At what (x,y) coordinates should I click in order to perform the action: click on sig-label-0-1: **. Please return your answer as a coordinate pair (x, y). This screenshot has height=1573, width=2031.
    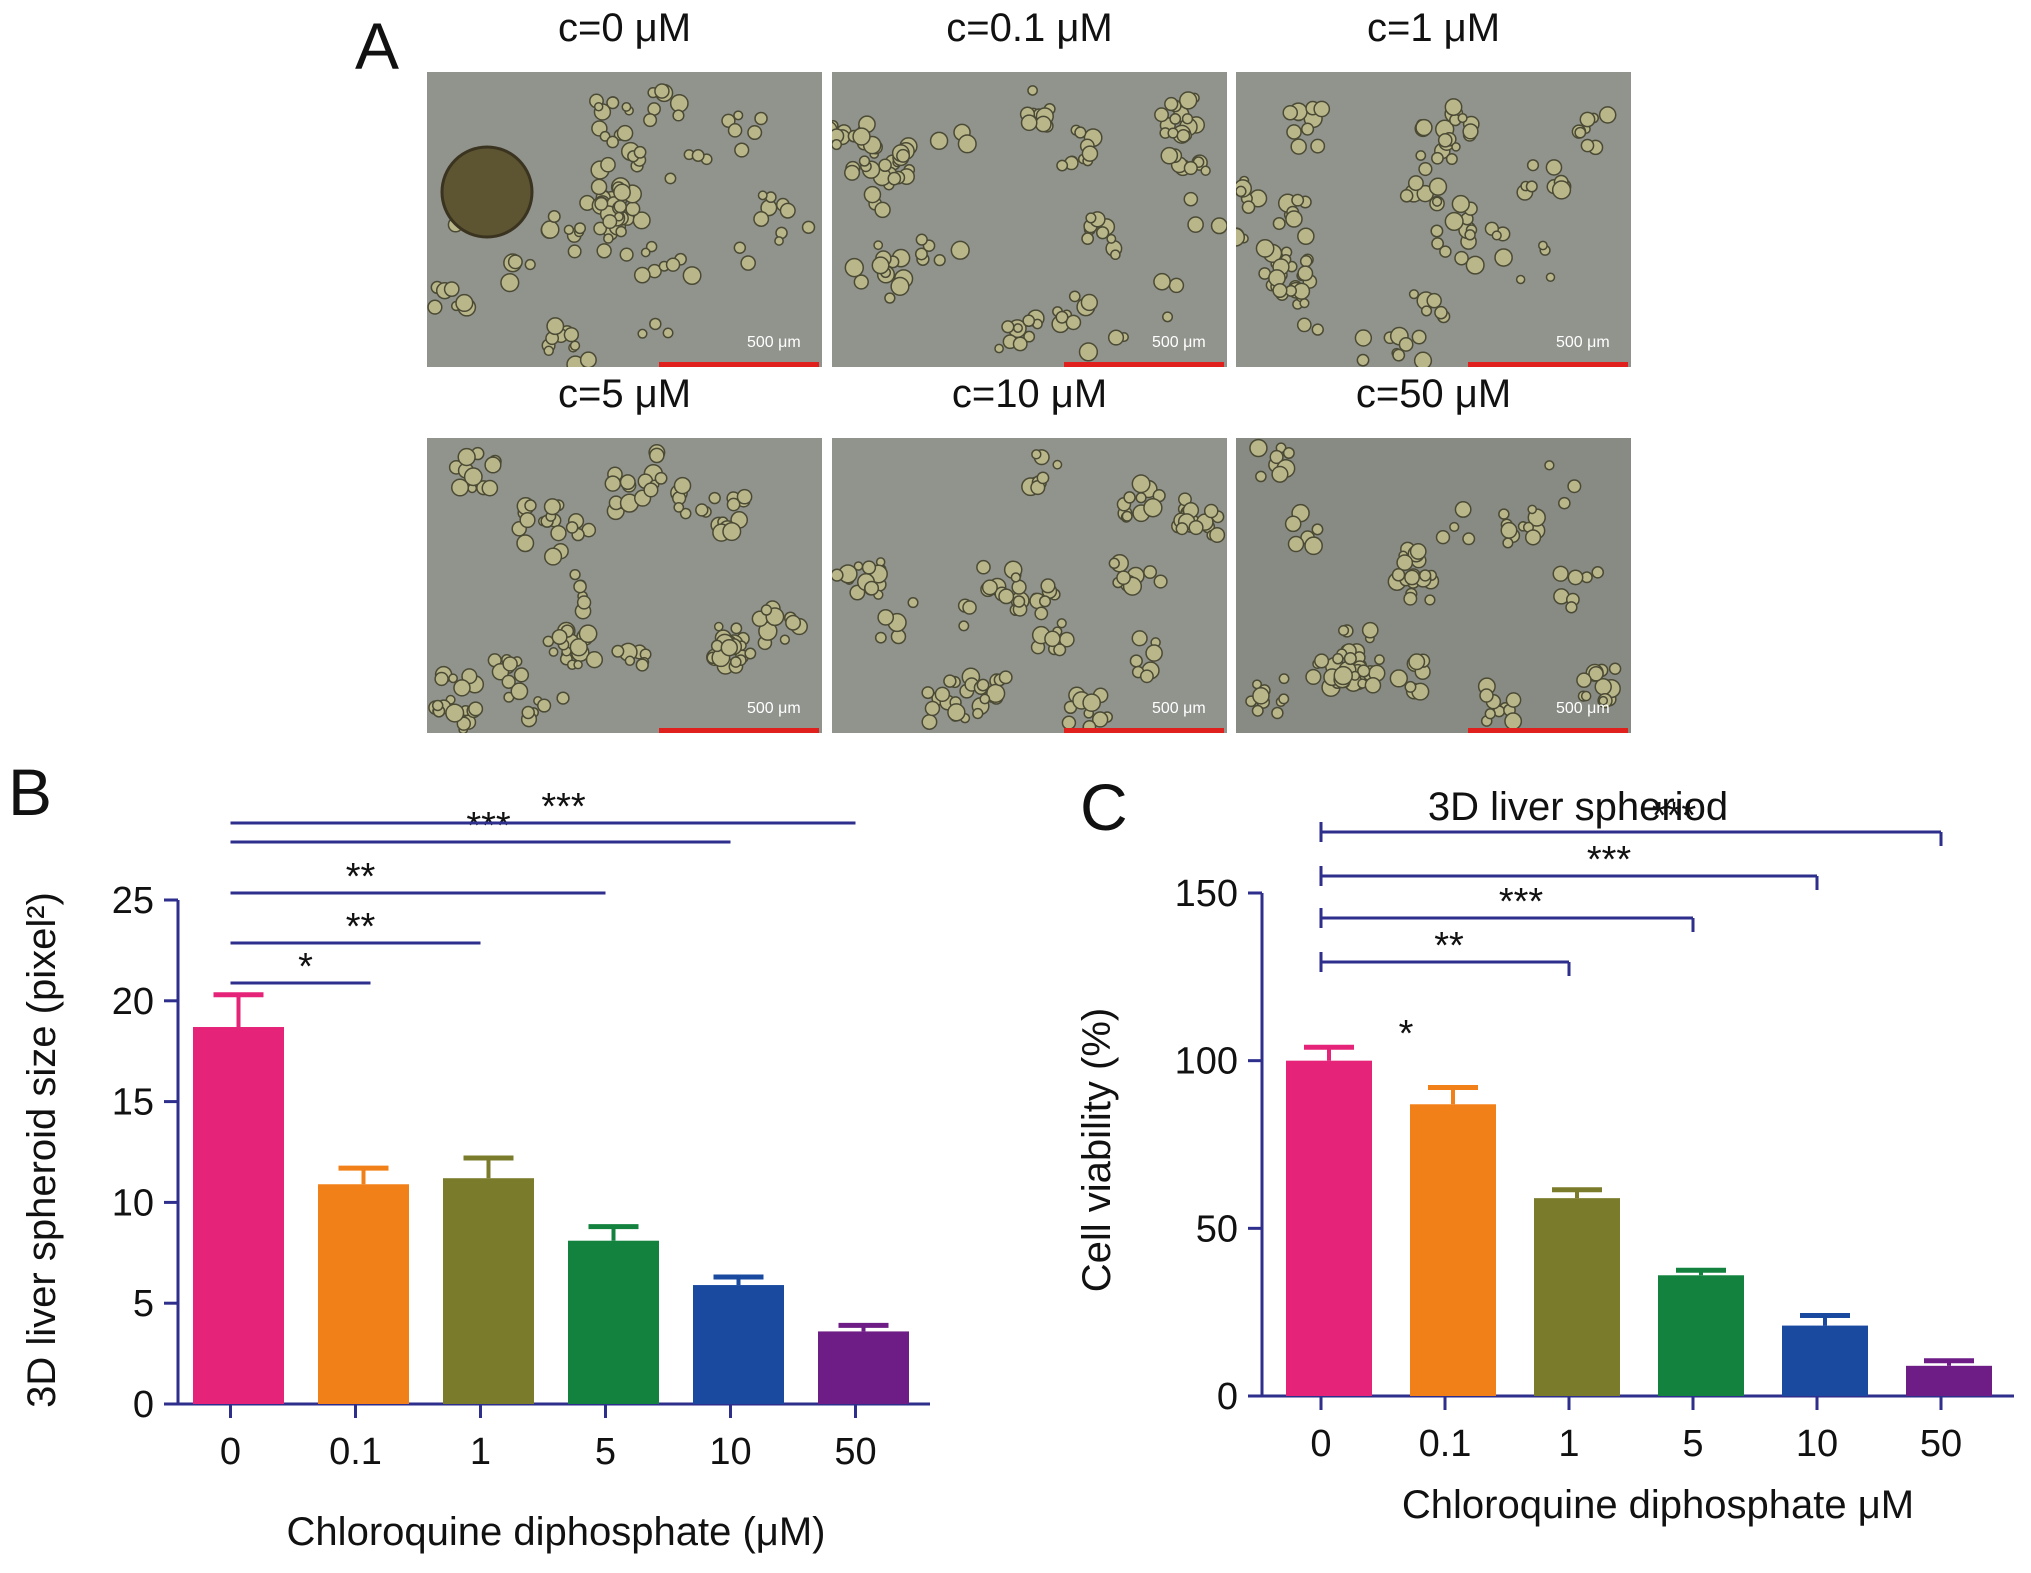
    Looking at the image, I should click on (361, 927).